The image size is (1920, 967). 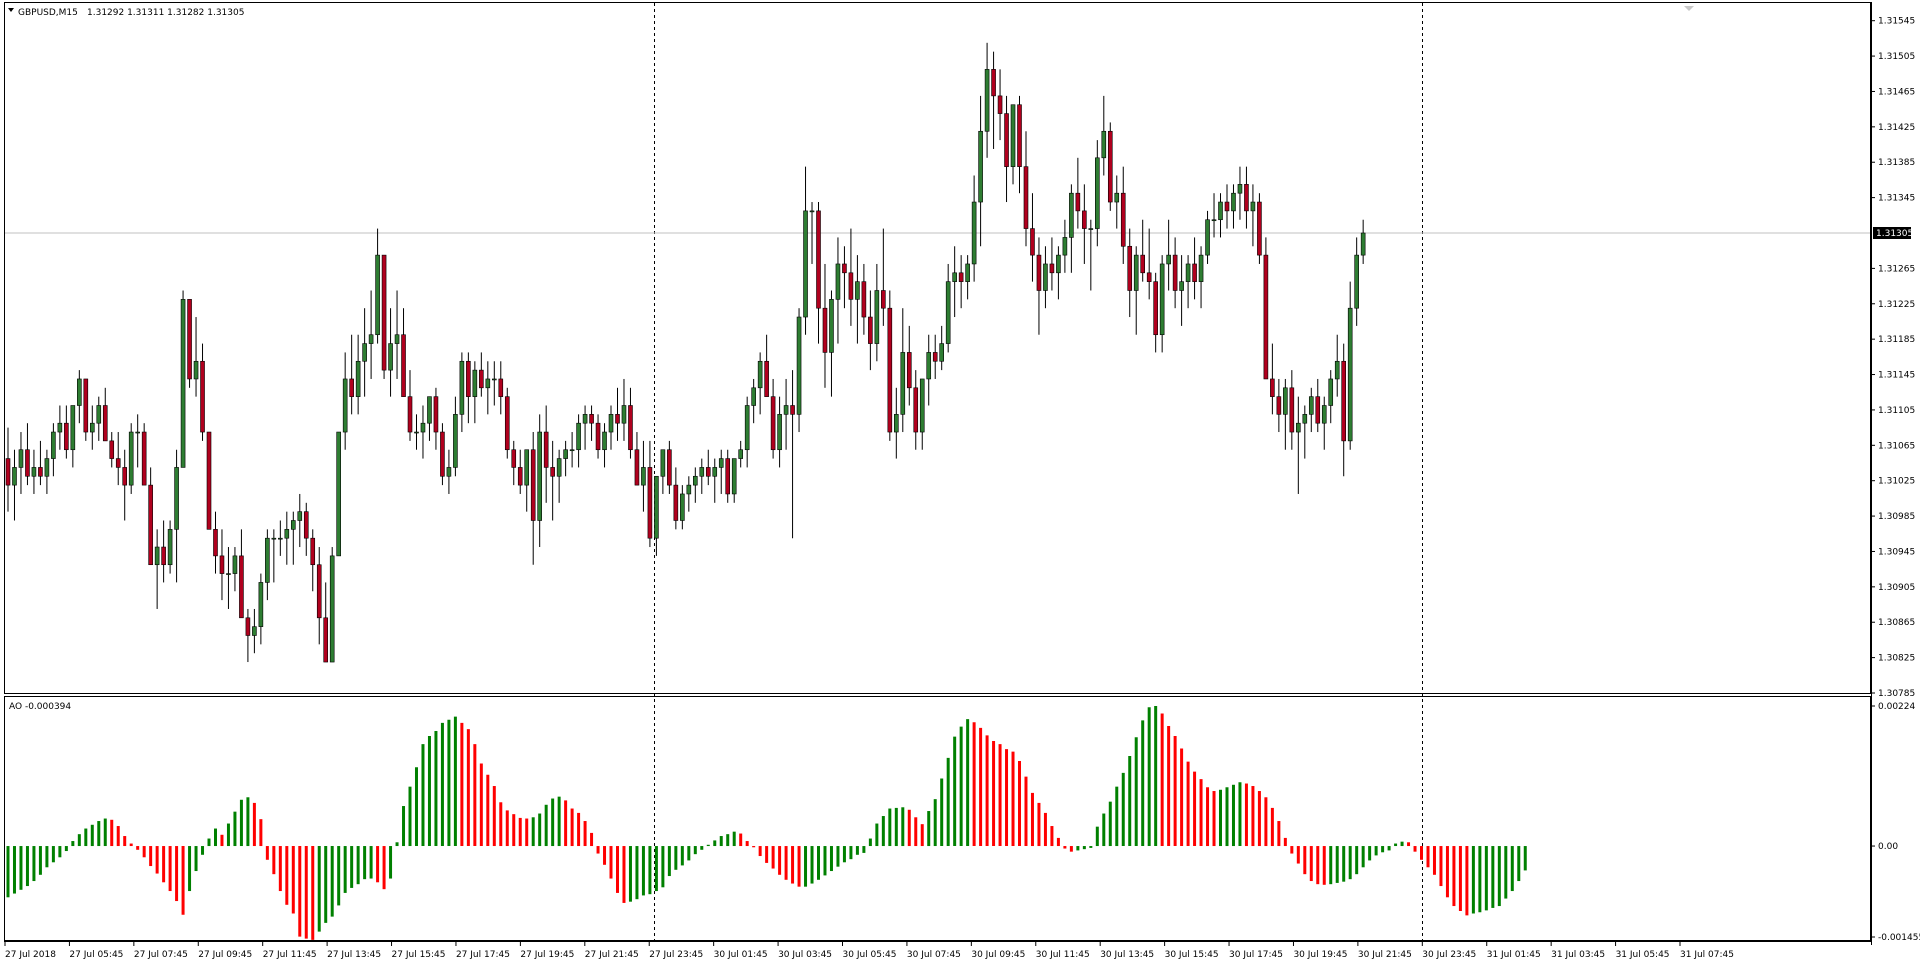 What do you see at coordinates (30, 955) in the screenshot?
I see `time-axis-label: 27 Jul 2018` at bounding box center [30, 955].